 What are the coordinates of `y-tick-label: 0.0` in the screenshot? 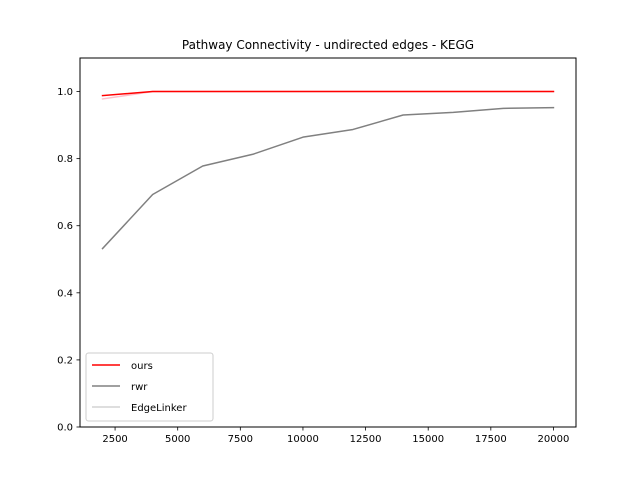 It's located at (65, 428).